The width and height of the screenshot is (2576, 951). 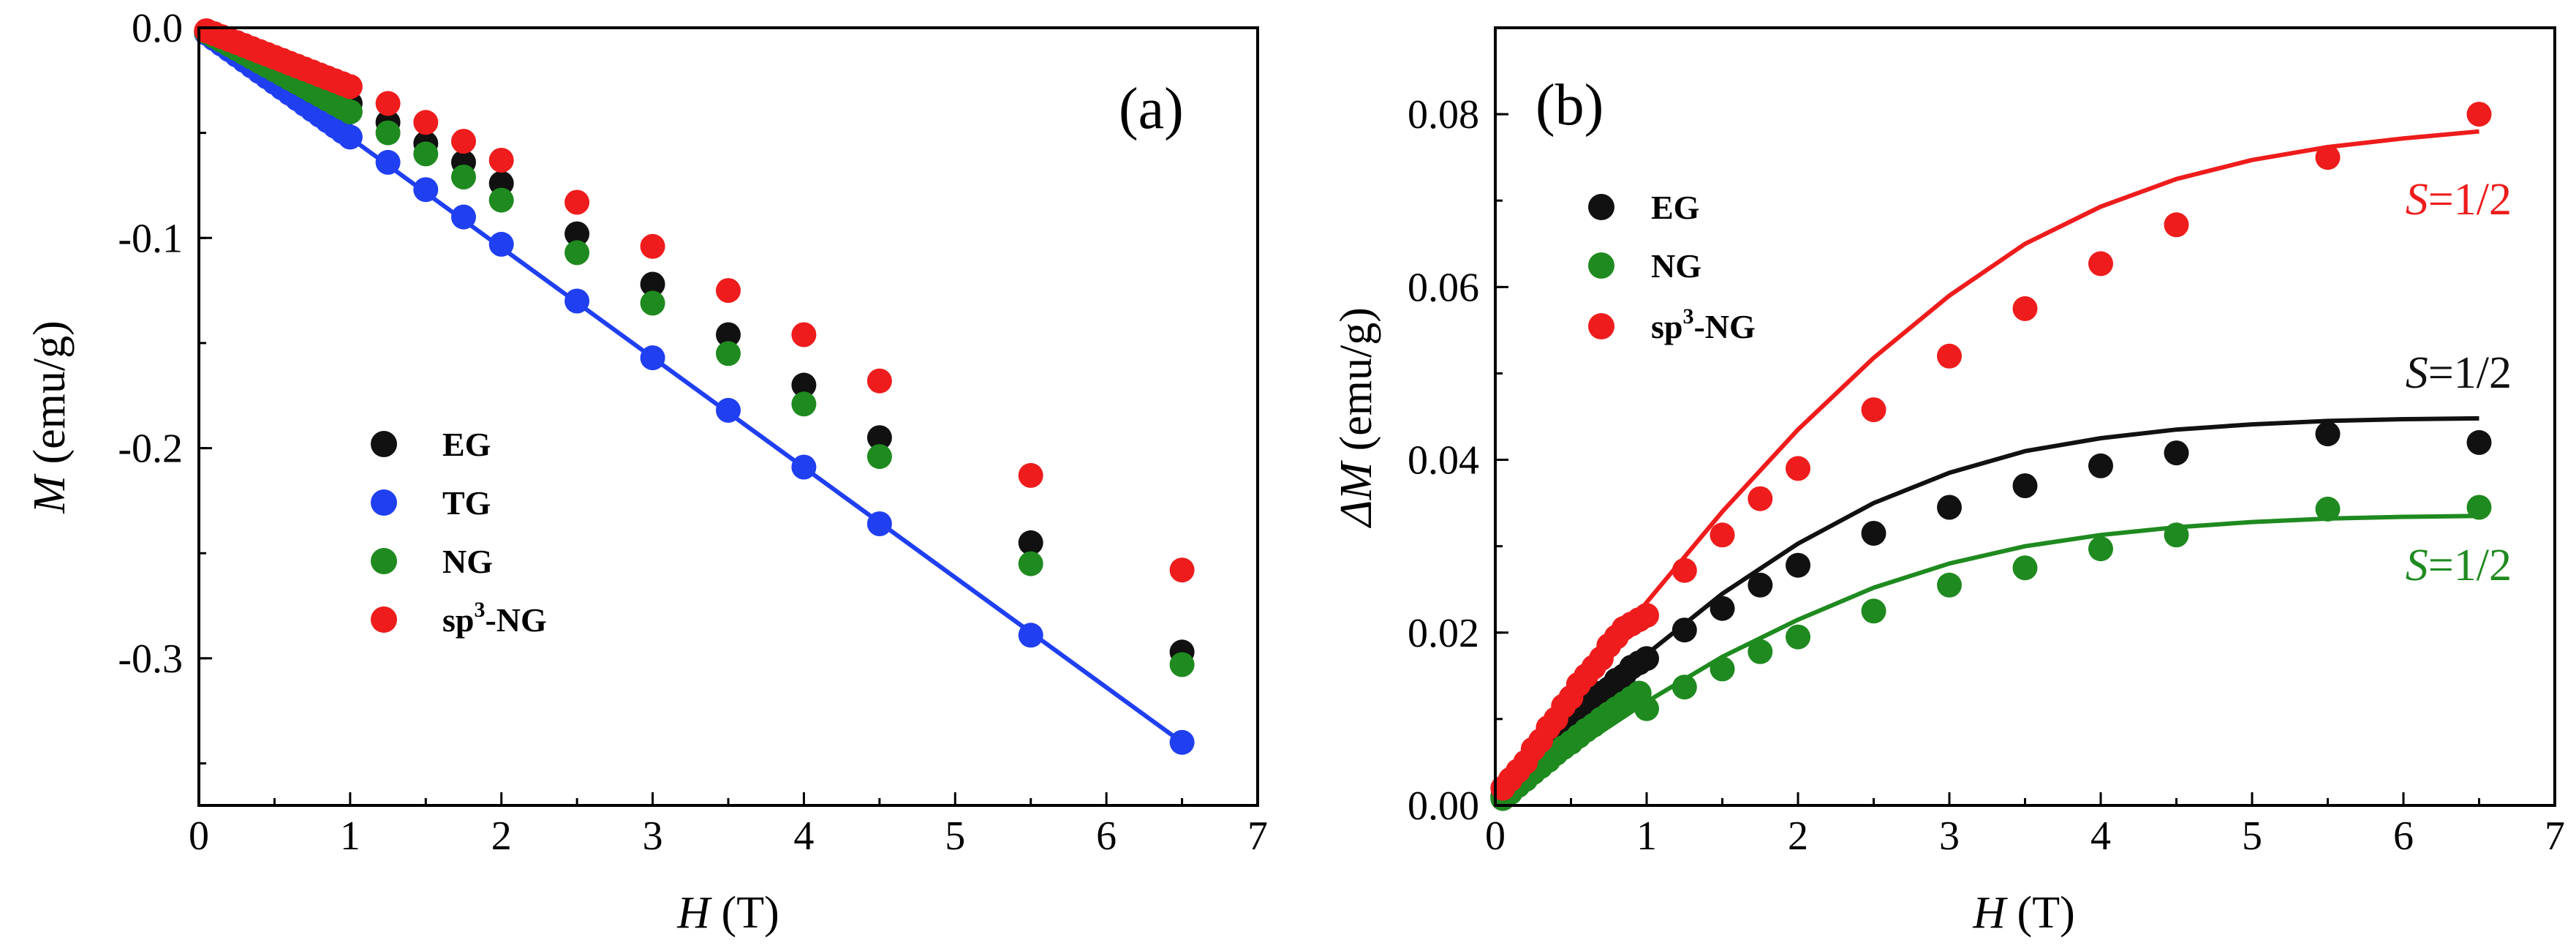 What do you see at coordinates (1495, 836) in the screenshot?
I see `panel-b-x-tick-label: 0` at bounding box center [1495, 836].